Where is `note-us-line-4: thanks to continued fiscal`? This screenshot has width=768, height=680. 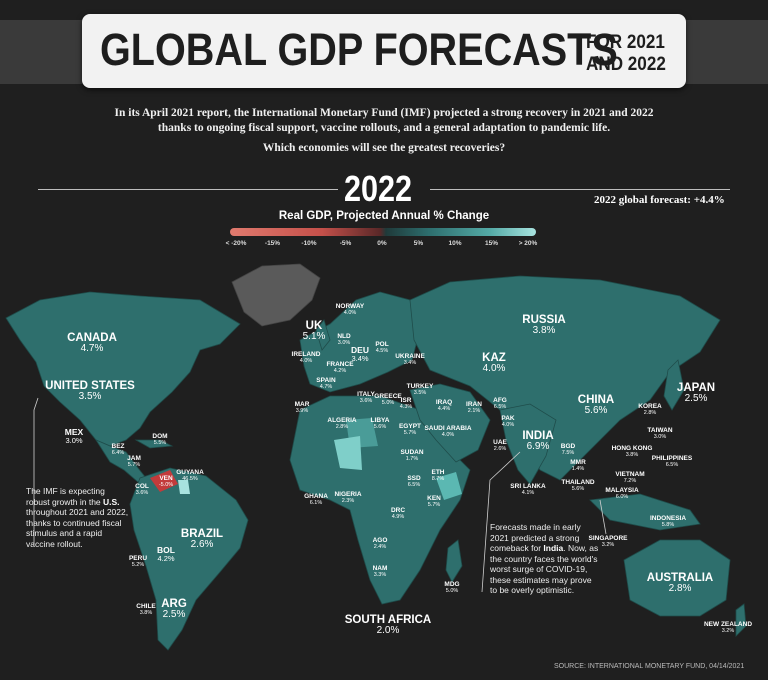 note-us-line-4: thanks to continued fiscal is located at coordinates (74, 522).